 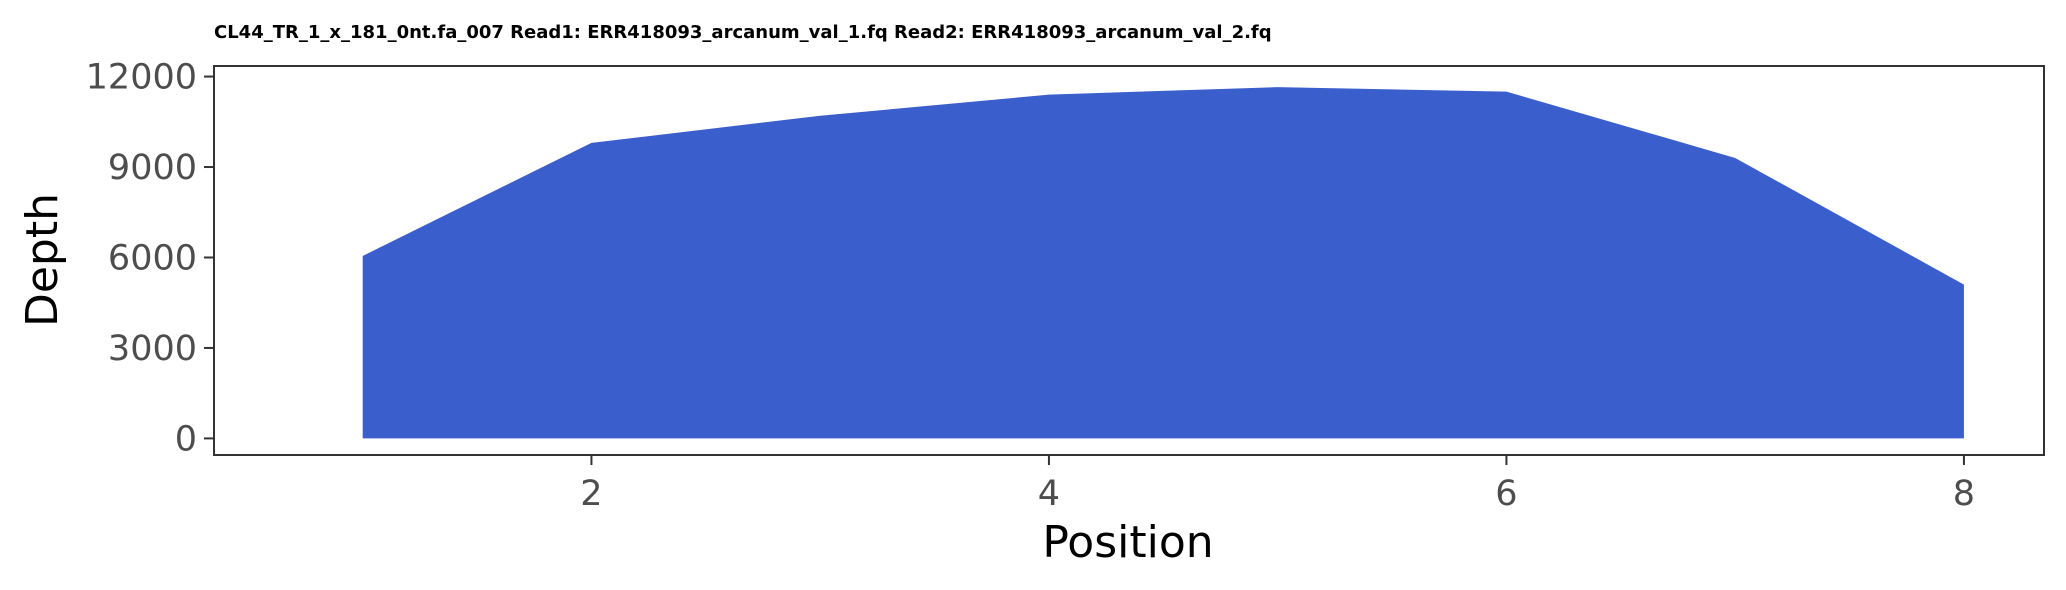 I want to click on x-tick-label: 8, so click(x=1964, y=494).